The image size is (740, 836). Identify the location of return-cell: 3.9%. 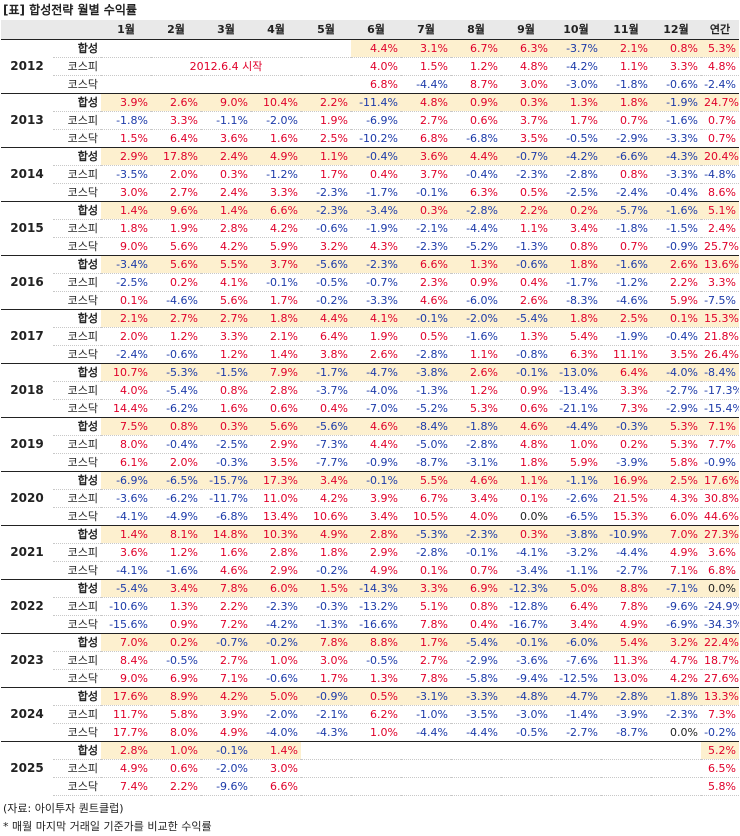
(376, 498).